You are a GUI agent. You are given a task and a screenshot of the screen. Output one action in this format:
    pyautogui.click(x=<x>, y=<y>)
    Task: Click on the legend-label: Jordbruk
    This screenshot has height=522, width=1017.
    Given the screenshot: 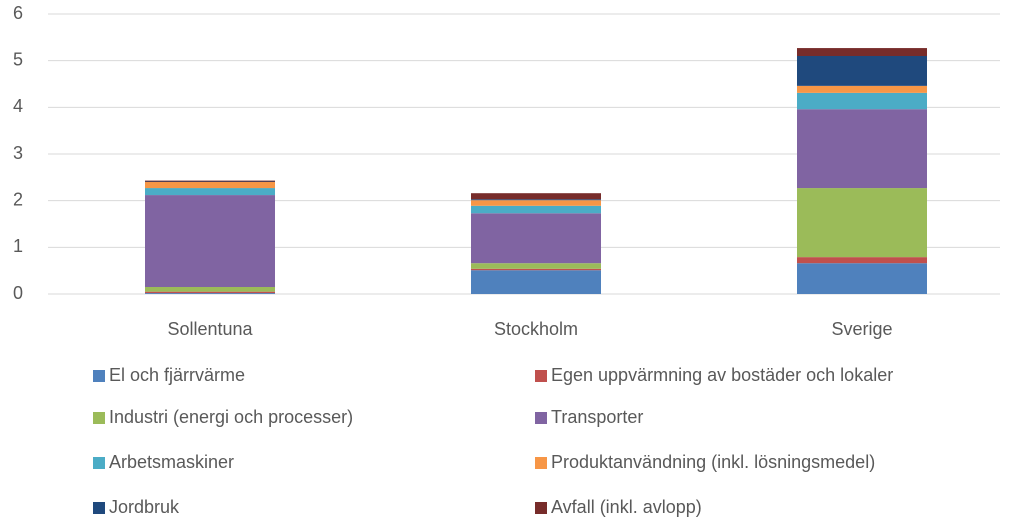 What is the action you would take?
    pyautogui.click(x=144, y=507)
    